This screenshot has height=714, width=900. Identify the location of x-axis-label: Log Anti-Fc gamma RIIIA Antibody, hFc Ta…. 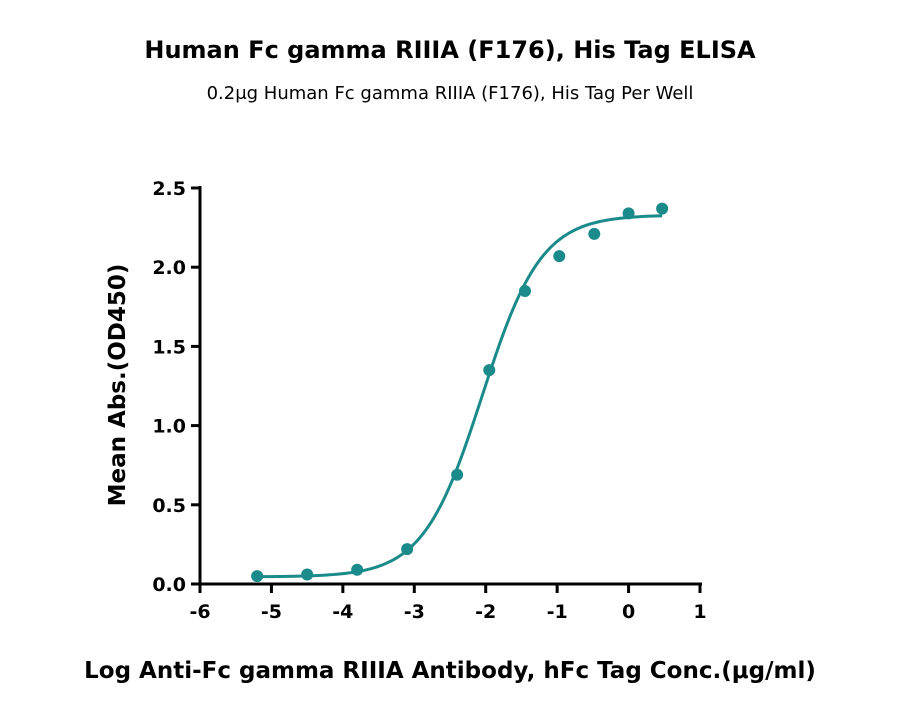
(450, 671).